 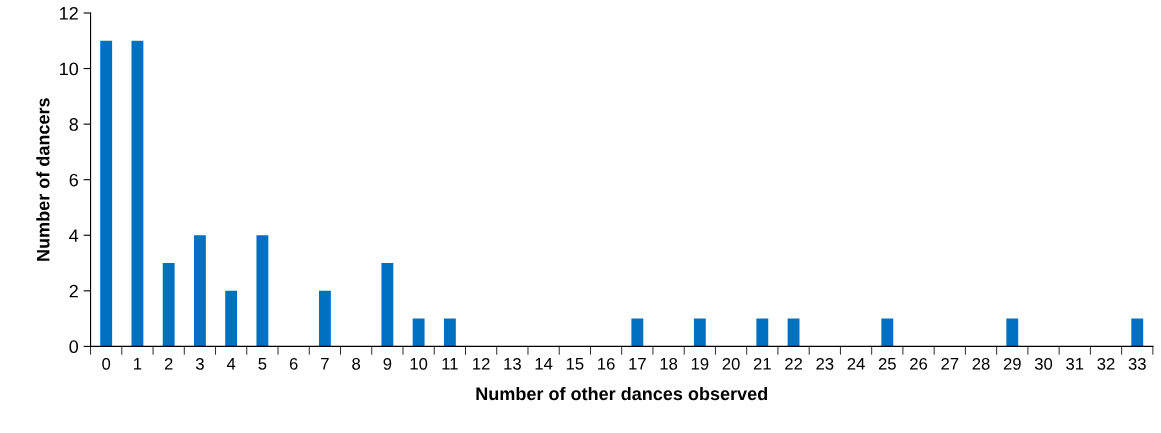 I want to click on y-tick-label: 6, so click(x=73, y=180).